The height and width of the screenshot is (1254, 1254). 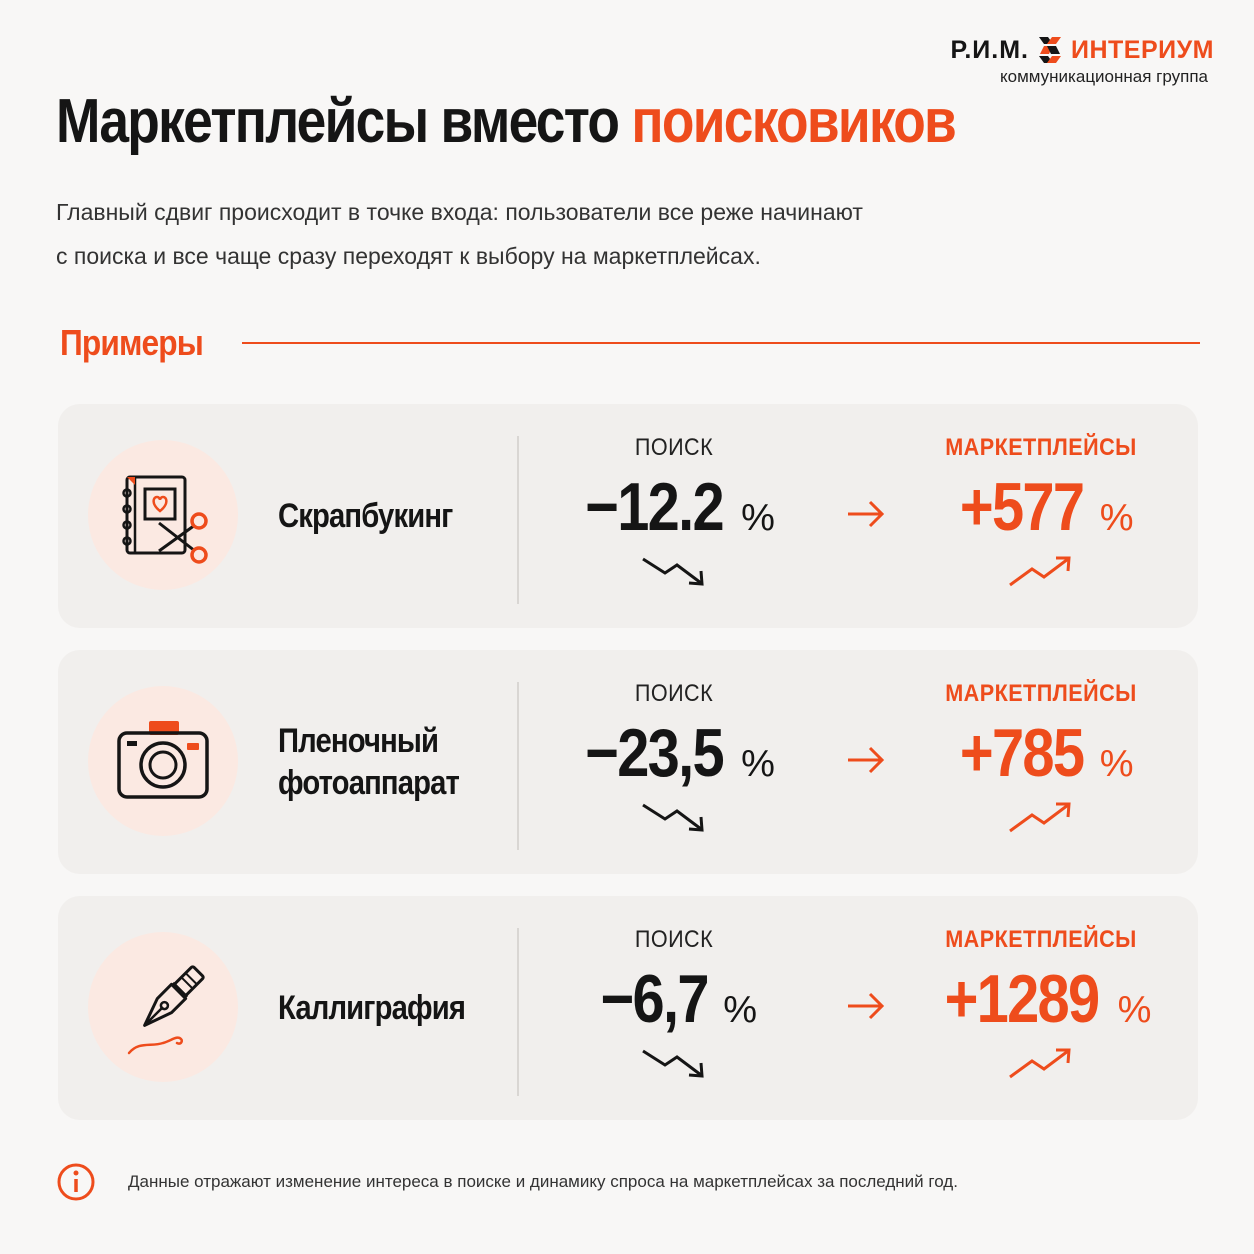 I want to click on film-camera-icon, so click(x=163, y=760).